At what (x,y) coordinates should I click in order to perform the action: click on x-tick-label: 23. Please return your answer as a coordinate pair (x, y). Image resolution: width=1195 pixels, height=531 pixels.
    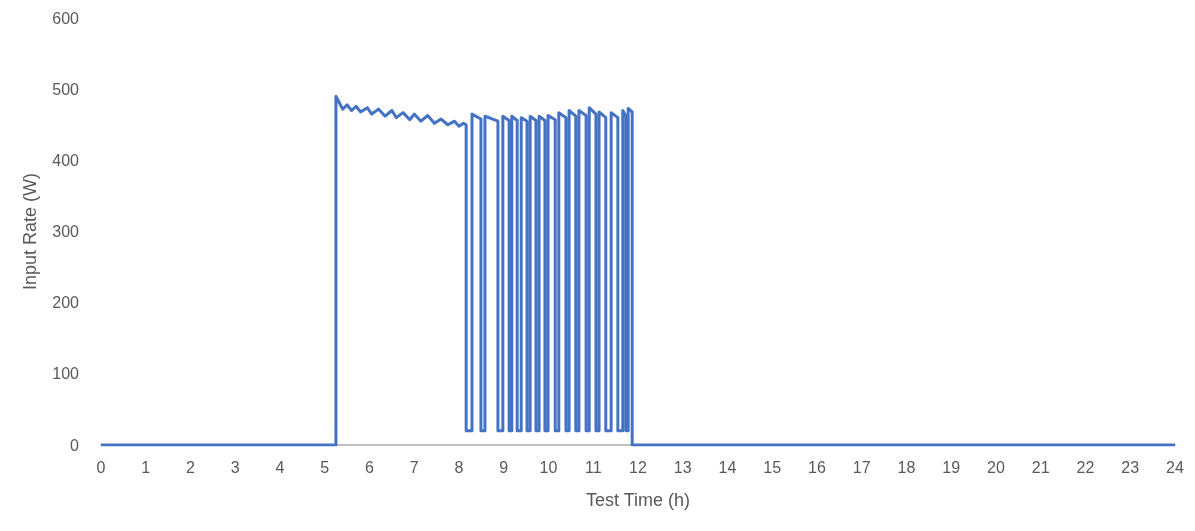
    Looking at the image, I should click on (1130, 467).